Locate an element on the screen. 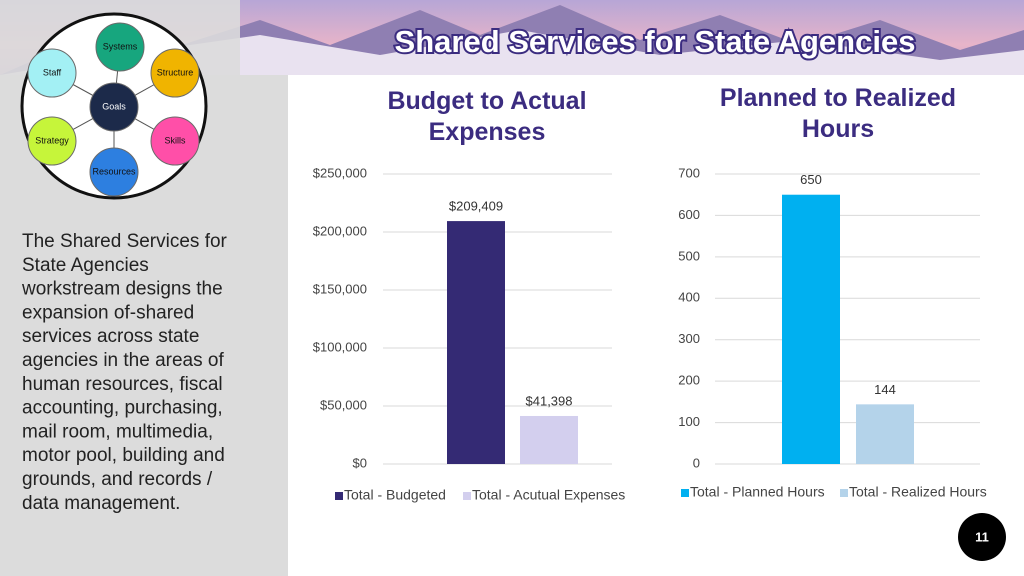 The width and height of the screenshot is (1024, 576). data-label: 650 is located at coordinates (811, 179).